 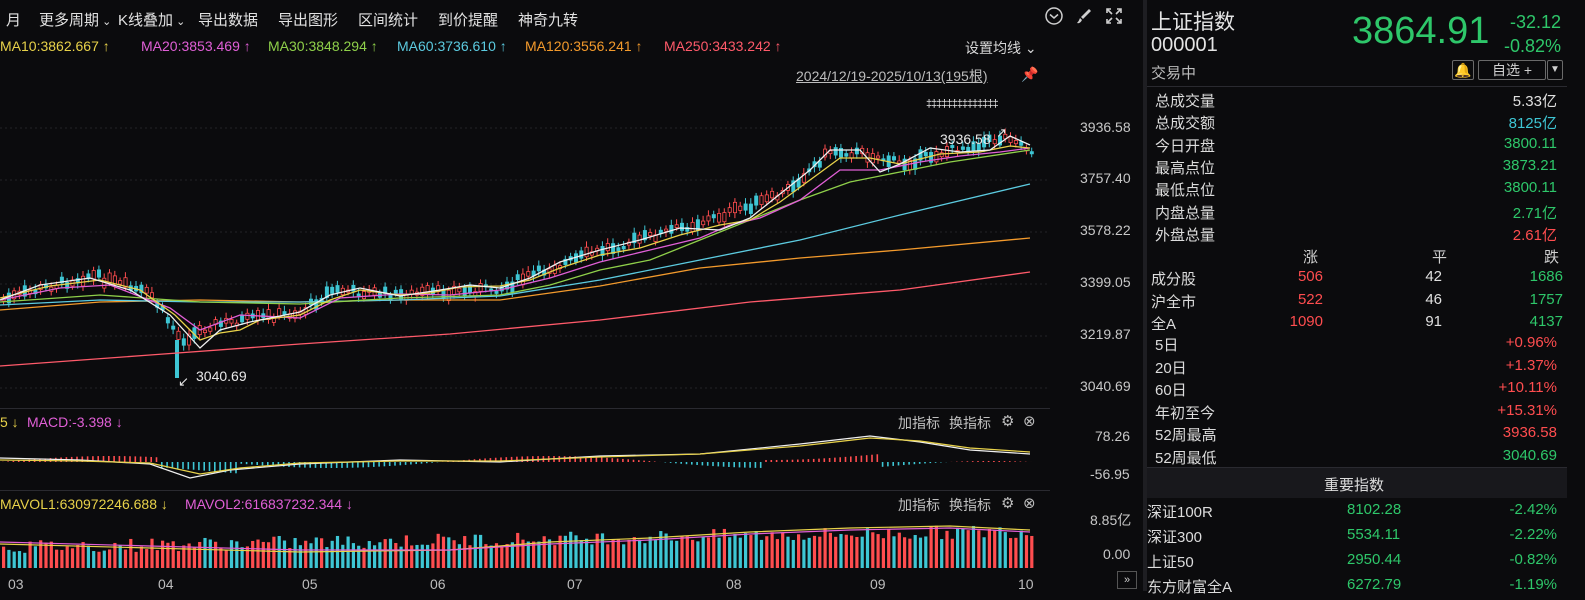 What do you see at coordinates (1551, 256) in the screenshot?
I see `breadth-header-down: 跌` at bounding box center [1551, 256].